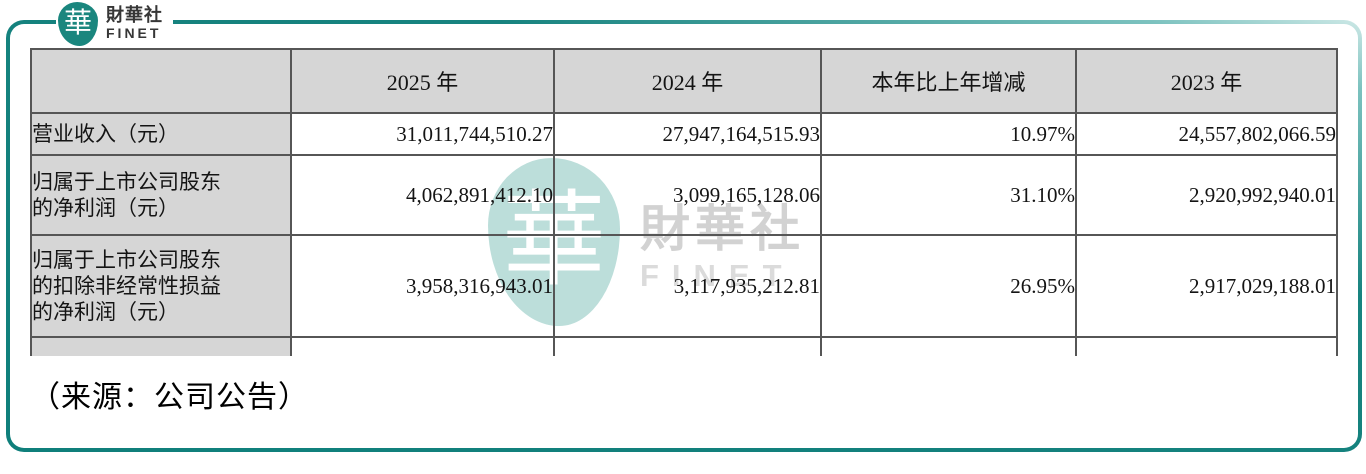 This screenshot has height=474, width=1366. I want to click on seal-character: 華, so click(77, 23).